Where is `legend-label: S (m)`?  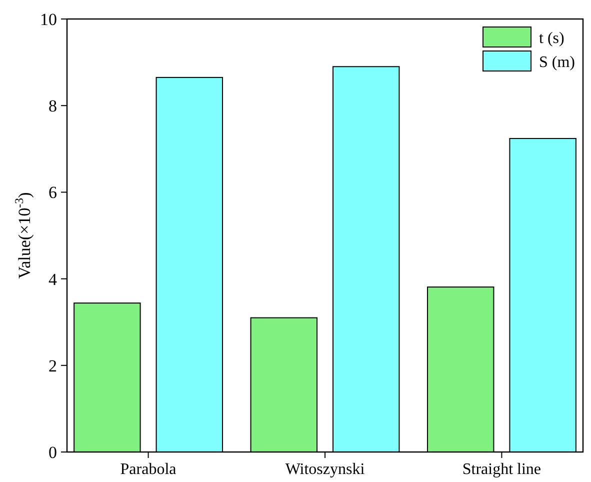
legend-label: S (m) is located at coordinates (557, 62).